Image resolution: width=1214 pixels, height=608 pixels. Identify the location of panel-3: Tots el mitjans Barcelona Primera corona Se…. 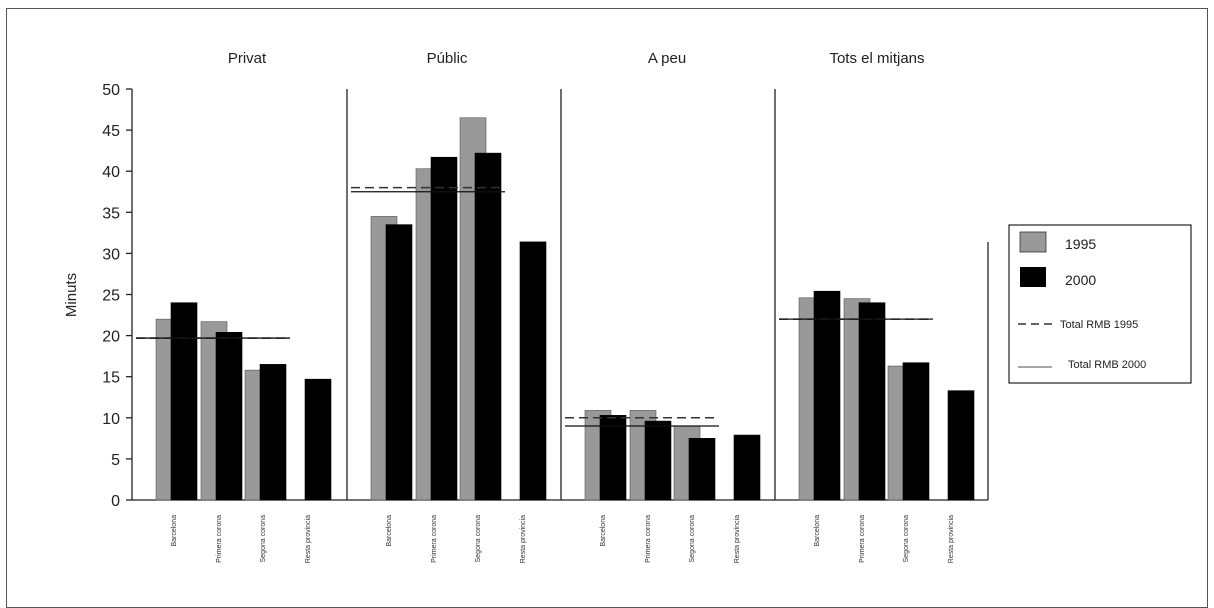
(877, 306).